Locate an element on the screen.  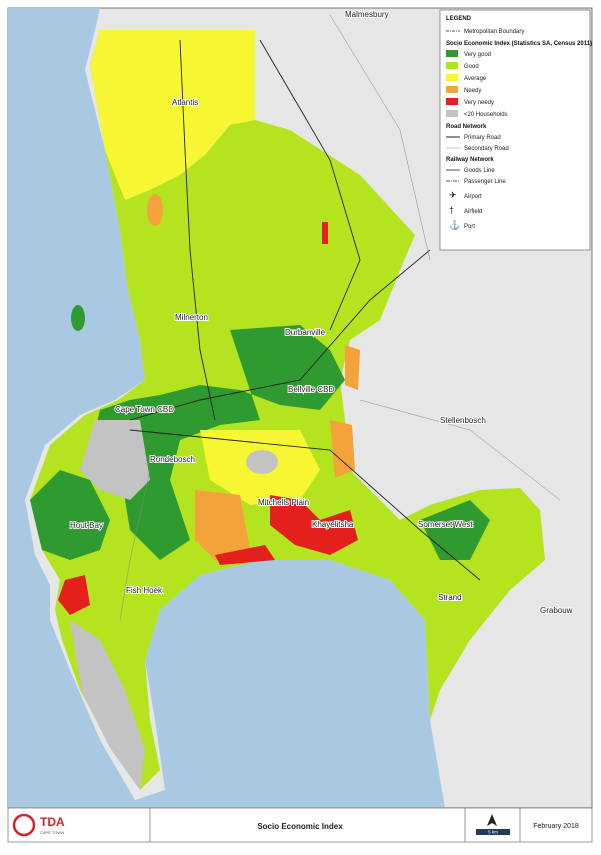
legend-entry: Good is located at coordinates (471, 67).